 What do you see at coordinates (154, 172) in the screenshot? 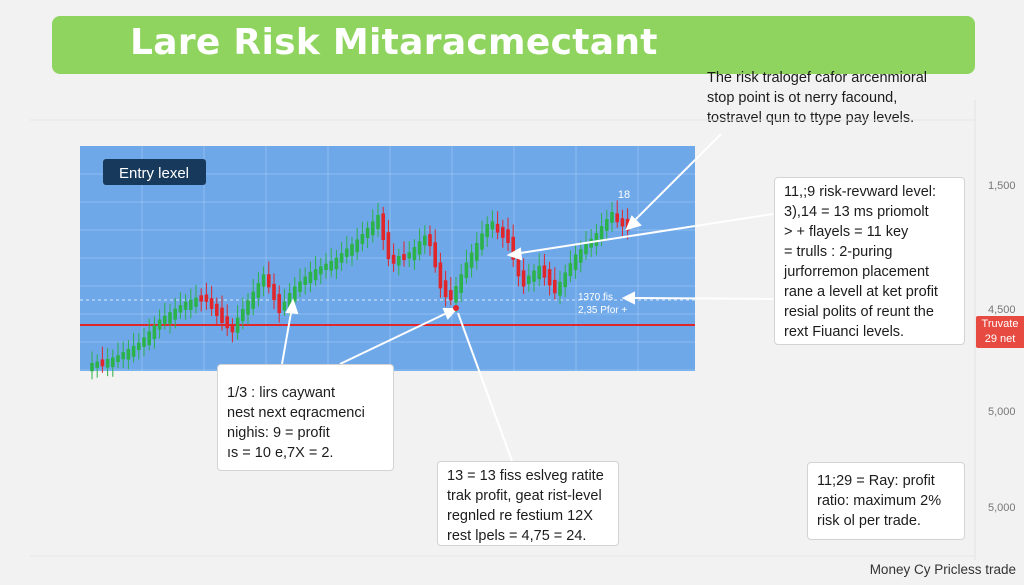
I see `entry-level-badge` at bounding box center [154, 172].